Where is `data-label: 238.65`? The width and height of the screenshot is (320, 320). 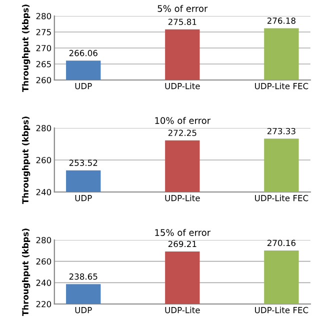
data-label: 238.65 is located at coordinates (83, 276).